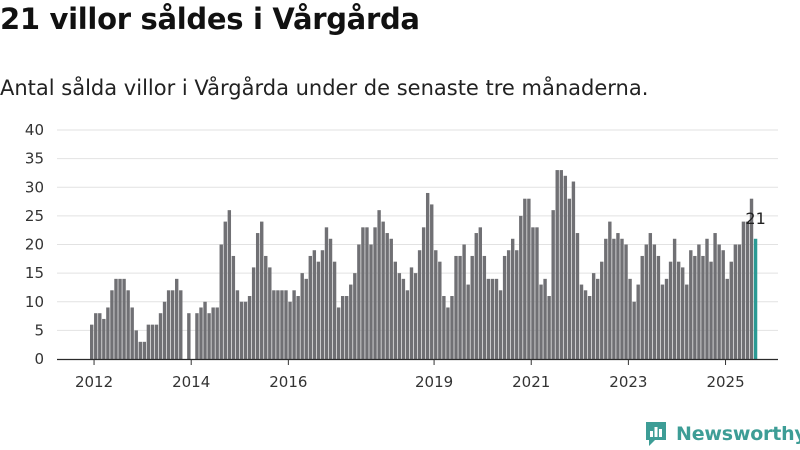 The image size is (800, 450). Describe the element at coordinates (210, 19) in the screenshot. I see `chart-title: 21 villor såldes i Vårgårda` at that location.